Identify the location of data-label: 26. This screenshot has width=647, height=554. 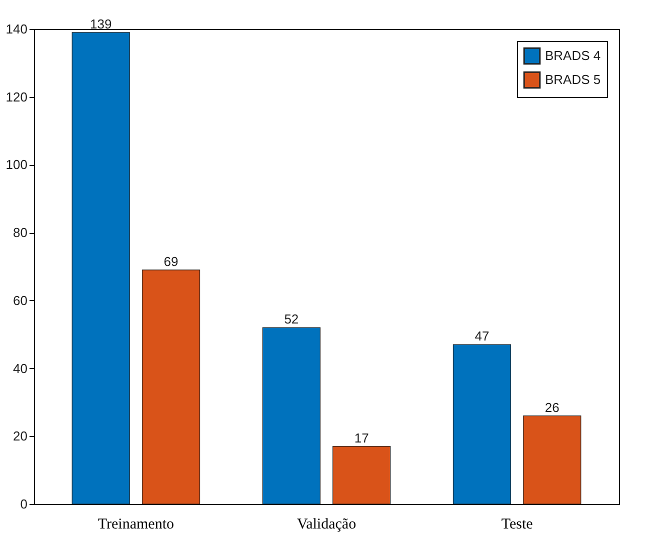
(552, 407).